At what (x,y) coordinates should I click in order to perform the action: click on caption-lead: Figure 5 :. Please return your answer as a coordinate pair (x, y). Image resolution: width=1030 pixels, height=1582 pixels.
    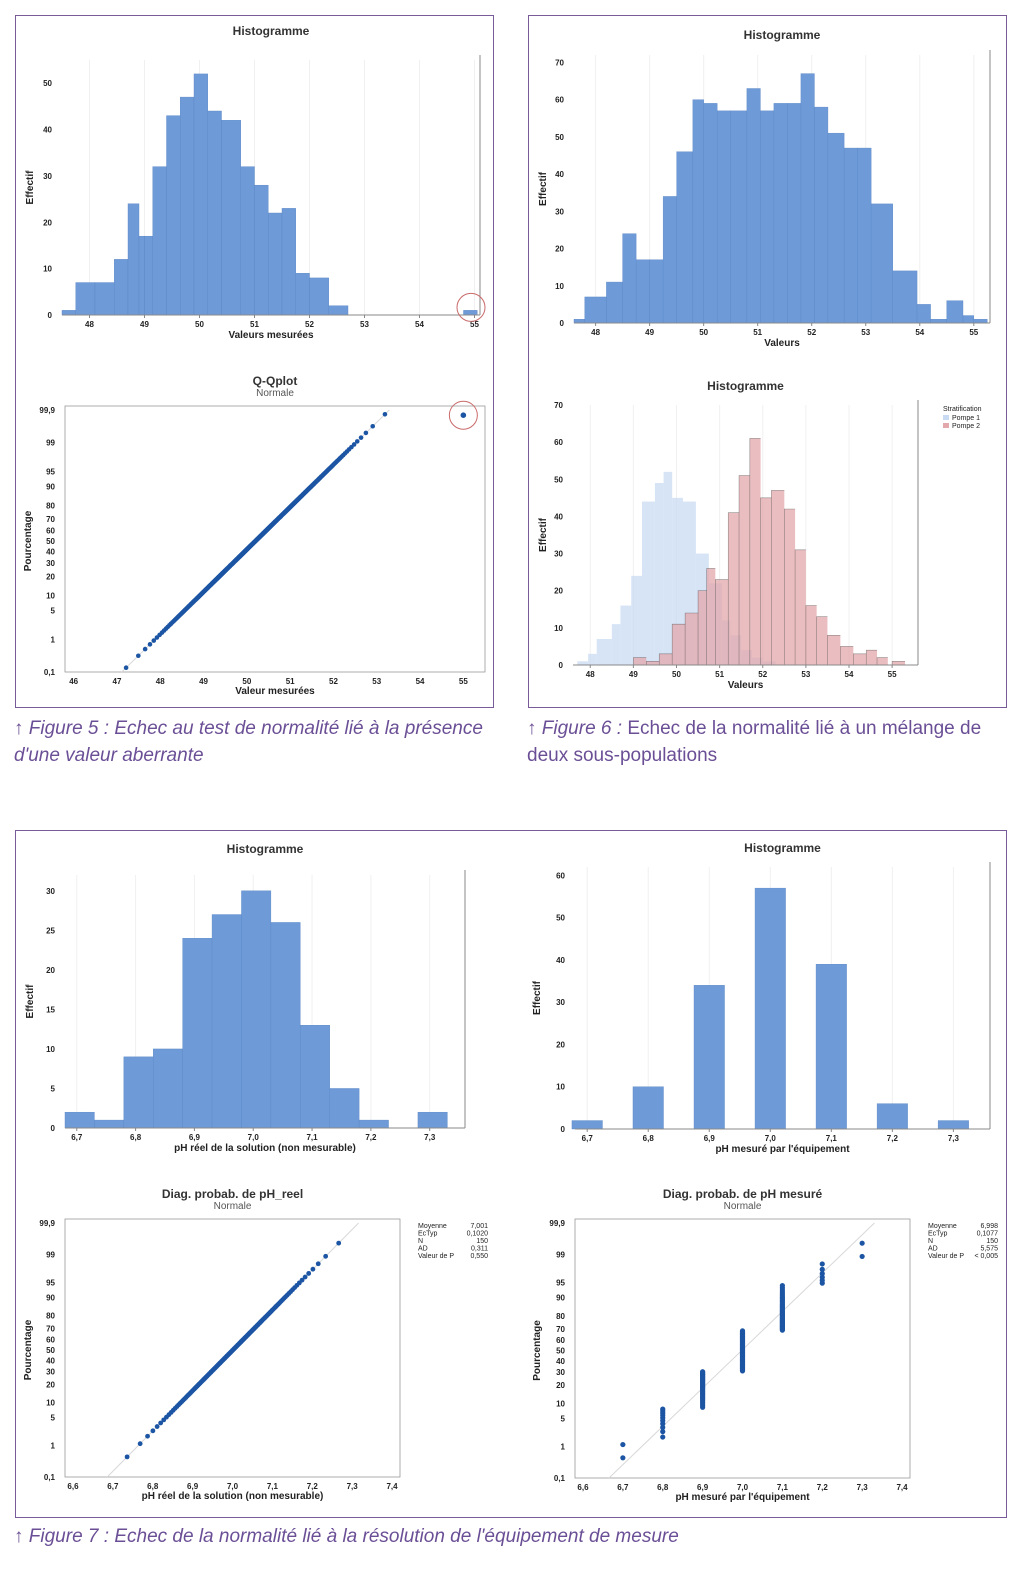
    Looking at the image, I should click on (69, 728).